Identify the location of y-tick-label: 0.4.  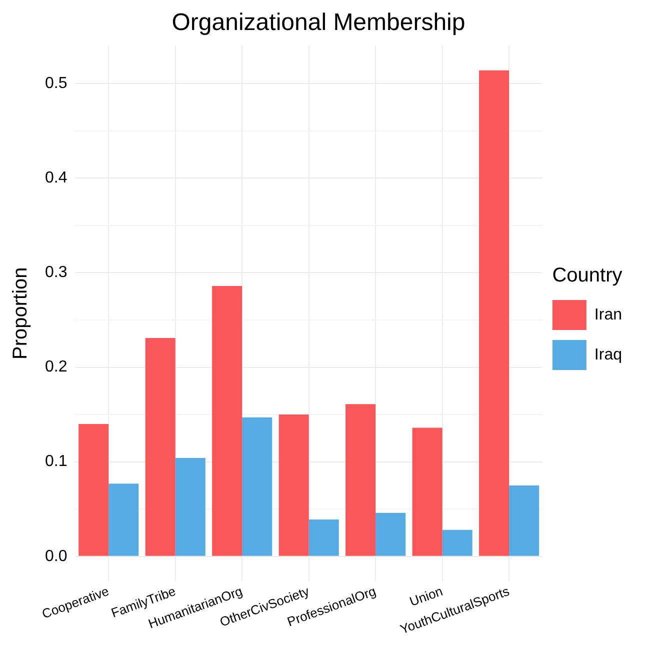
(56, 178).